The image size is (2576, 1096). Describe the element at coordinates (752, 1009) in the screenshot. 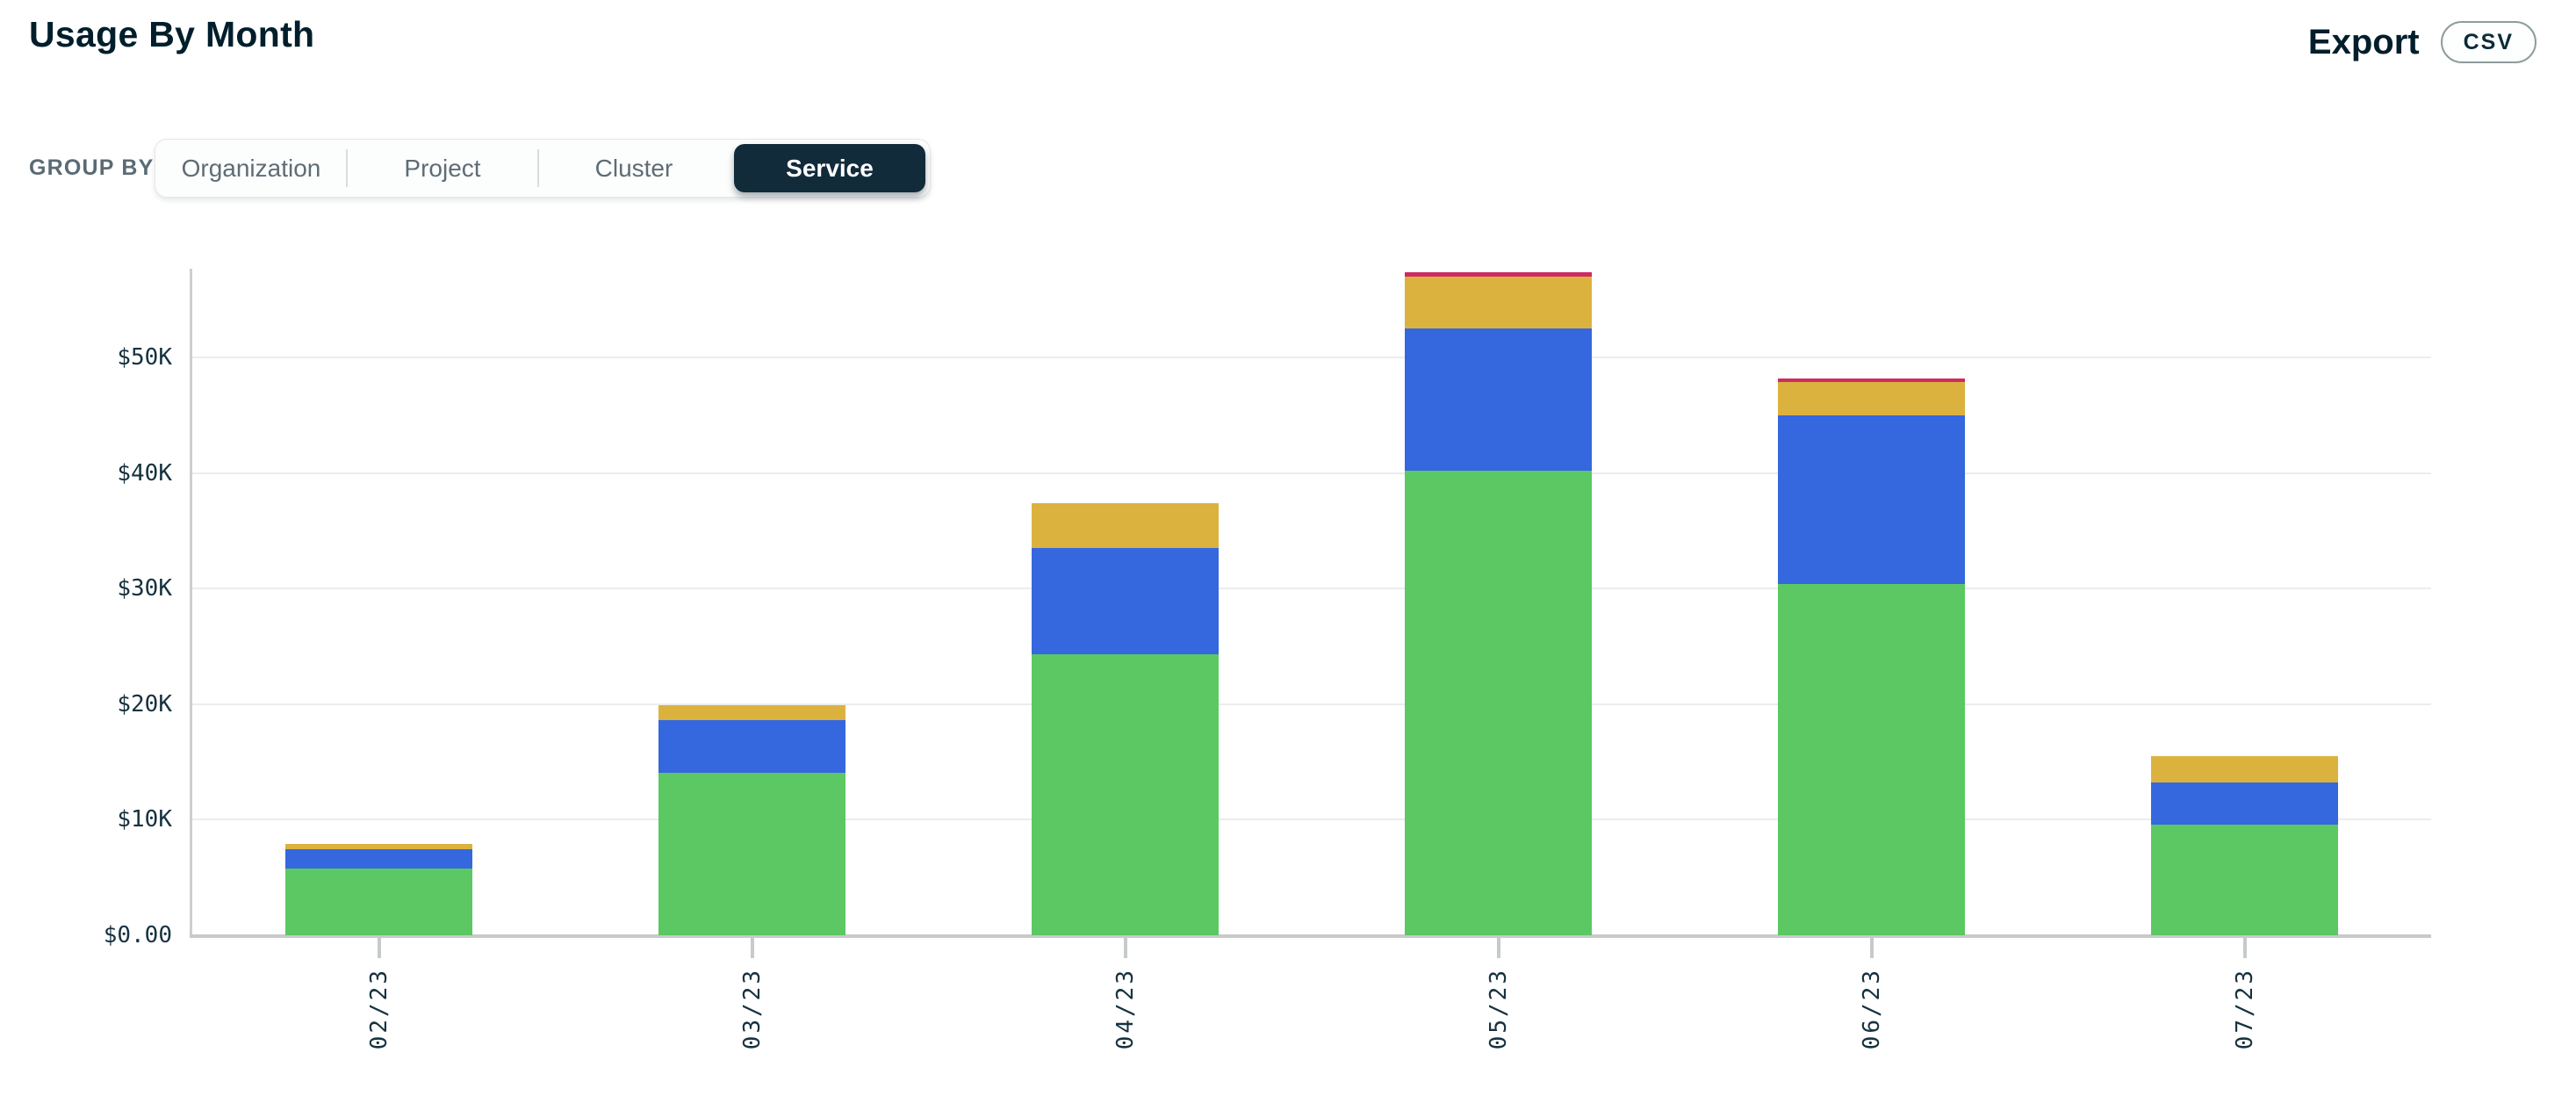

I see `x-axis-label-text: 03/23` at that location.